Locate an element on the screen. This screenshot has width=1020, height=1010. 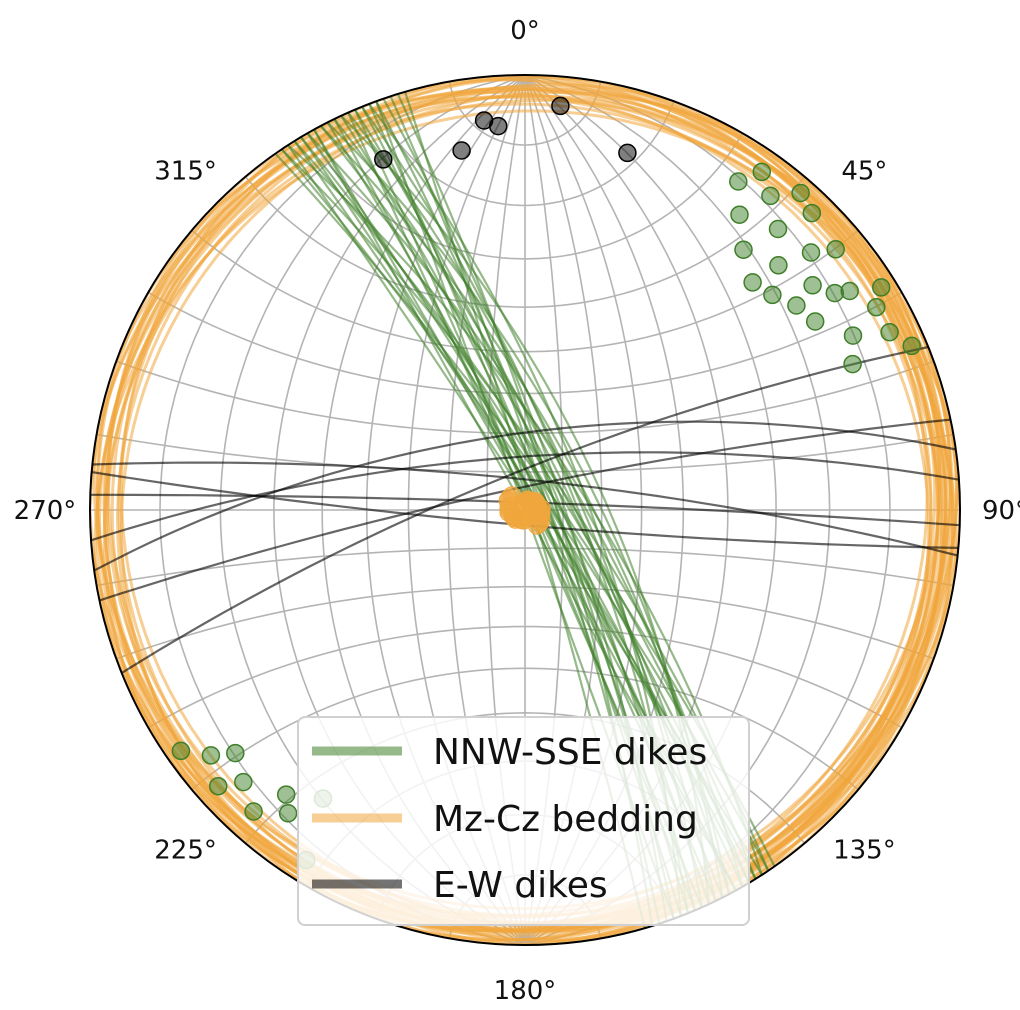
bedding-pole is located at coordinates (536, 525).